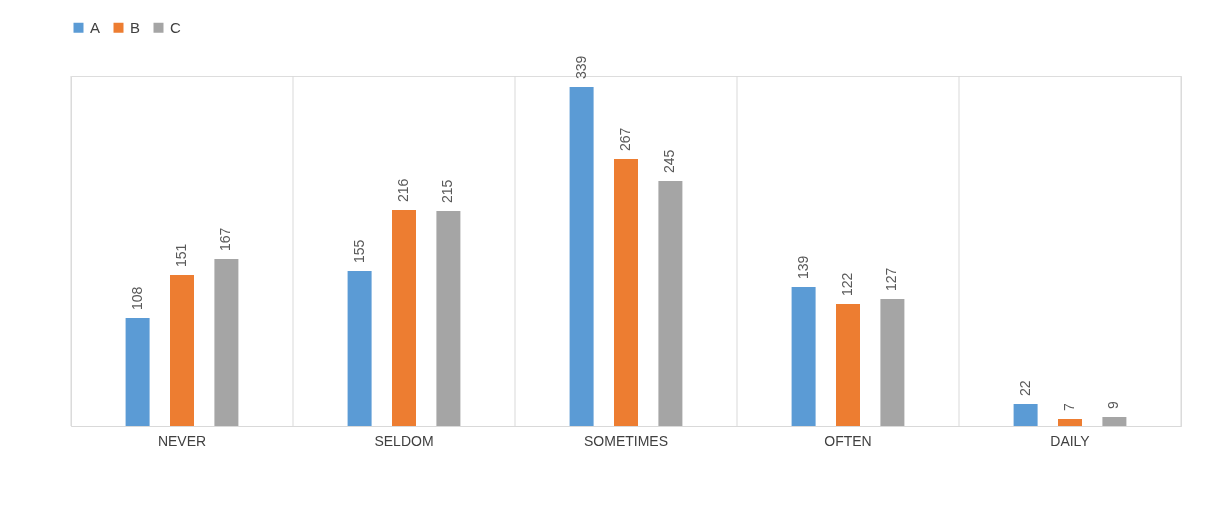  I want to click on data-label: 155, so click(358, 251).